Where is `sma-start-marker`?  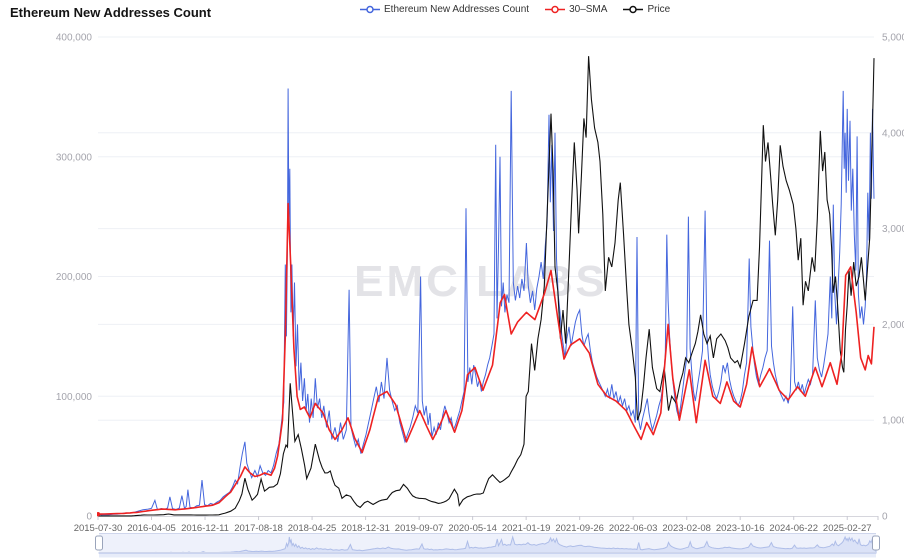
sma-start-marker is located at coordinates (99, 514).